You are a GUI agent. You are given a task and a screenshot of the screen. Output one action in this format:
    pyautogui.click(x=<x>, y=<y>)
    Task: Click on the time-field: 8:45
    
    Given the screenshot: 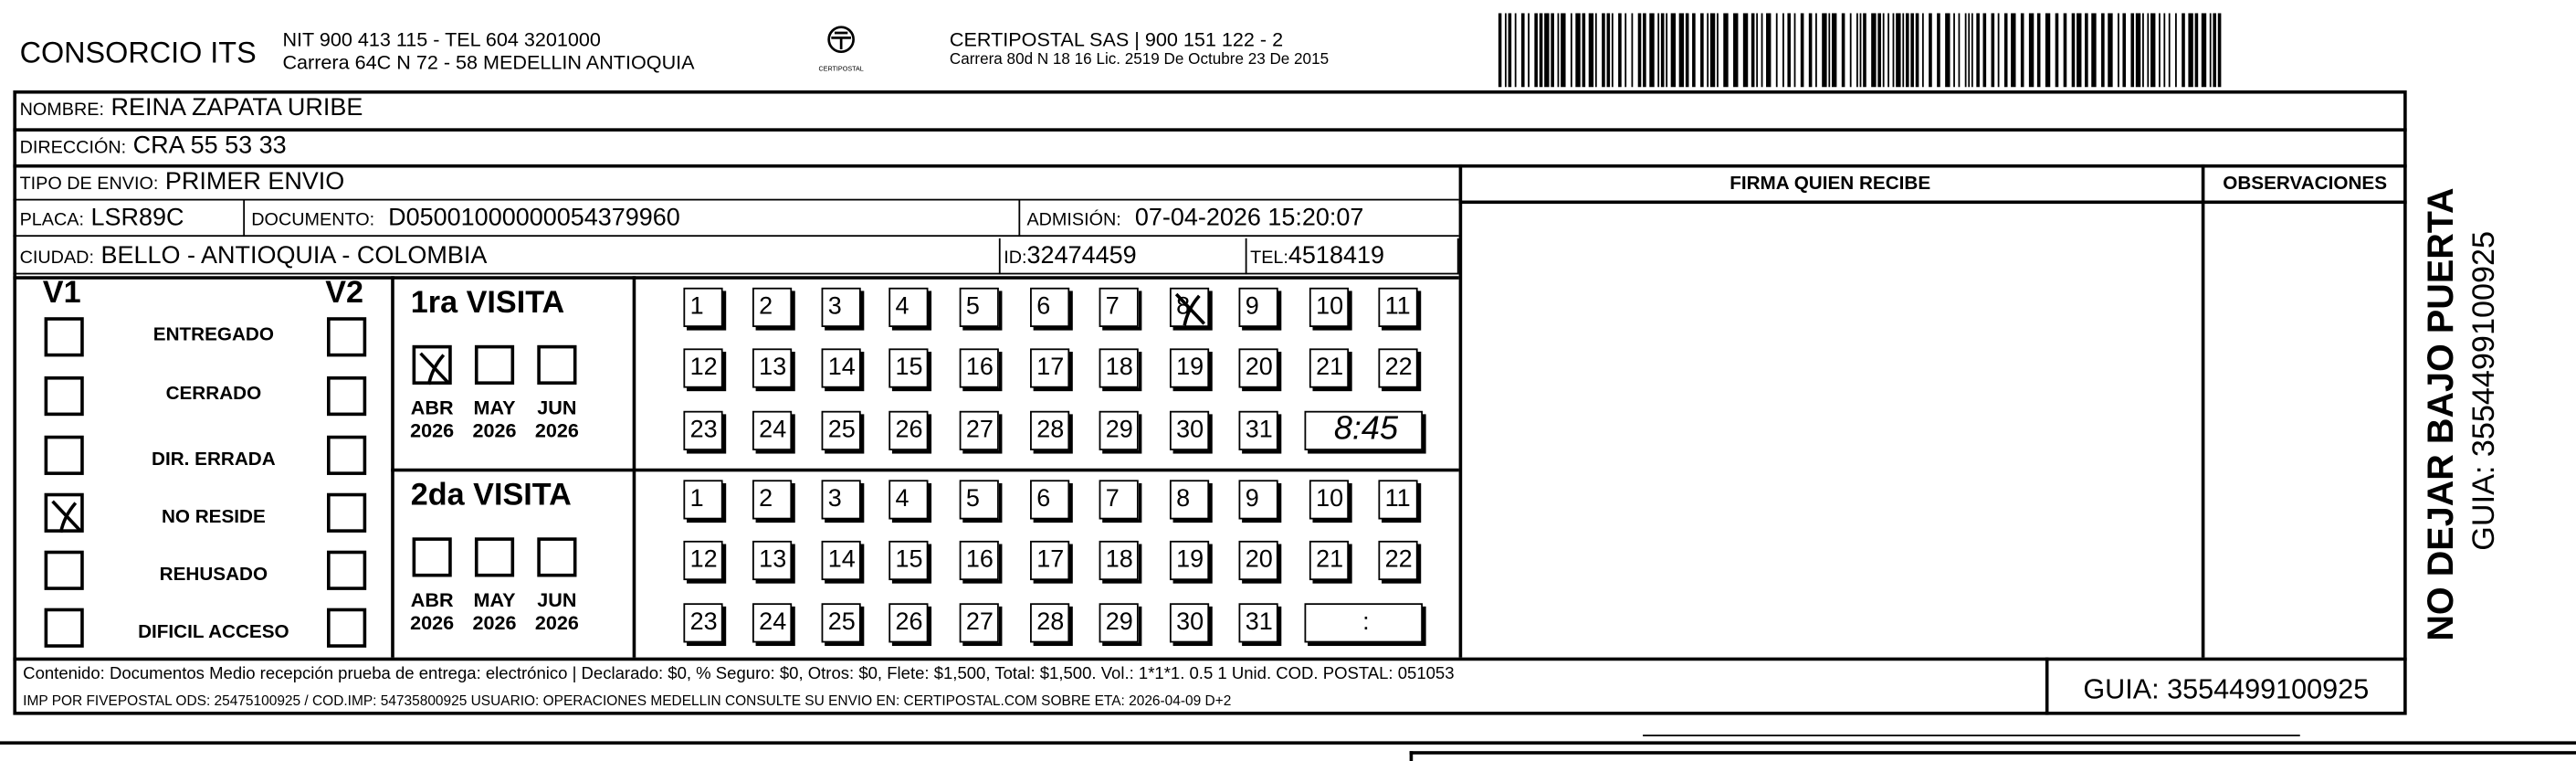 What is the action you would take?
    pyautogui.click(x=1364, y=430)
    